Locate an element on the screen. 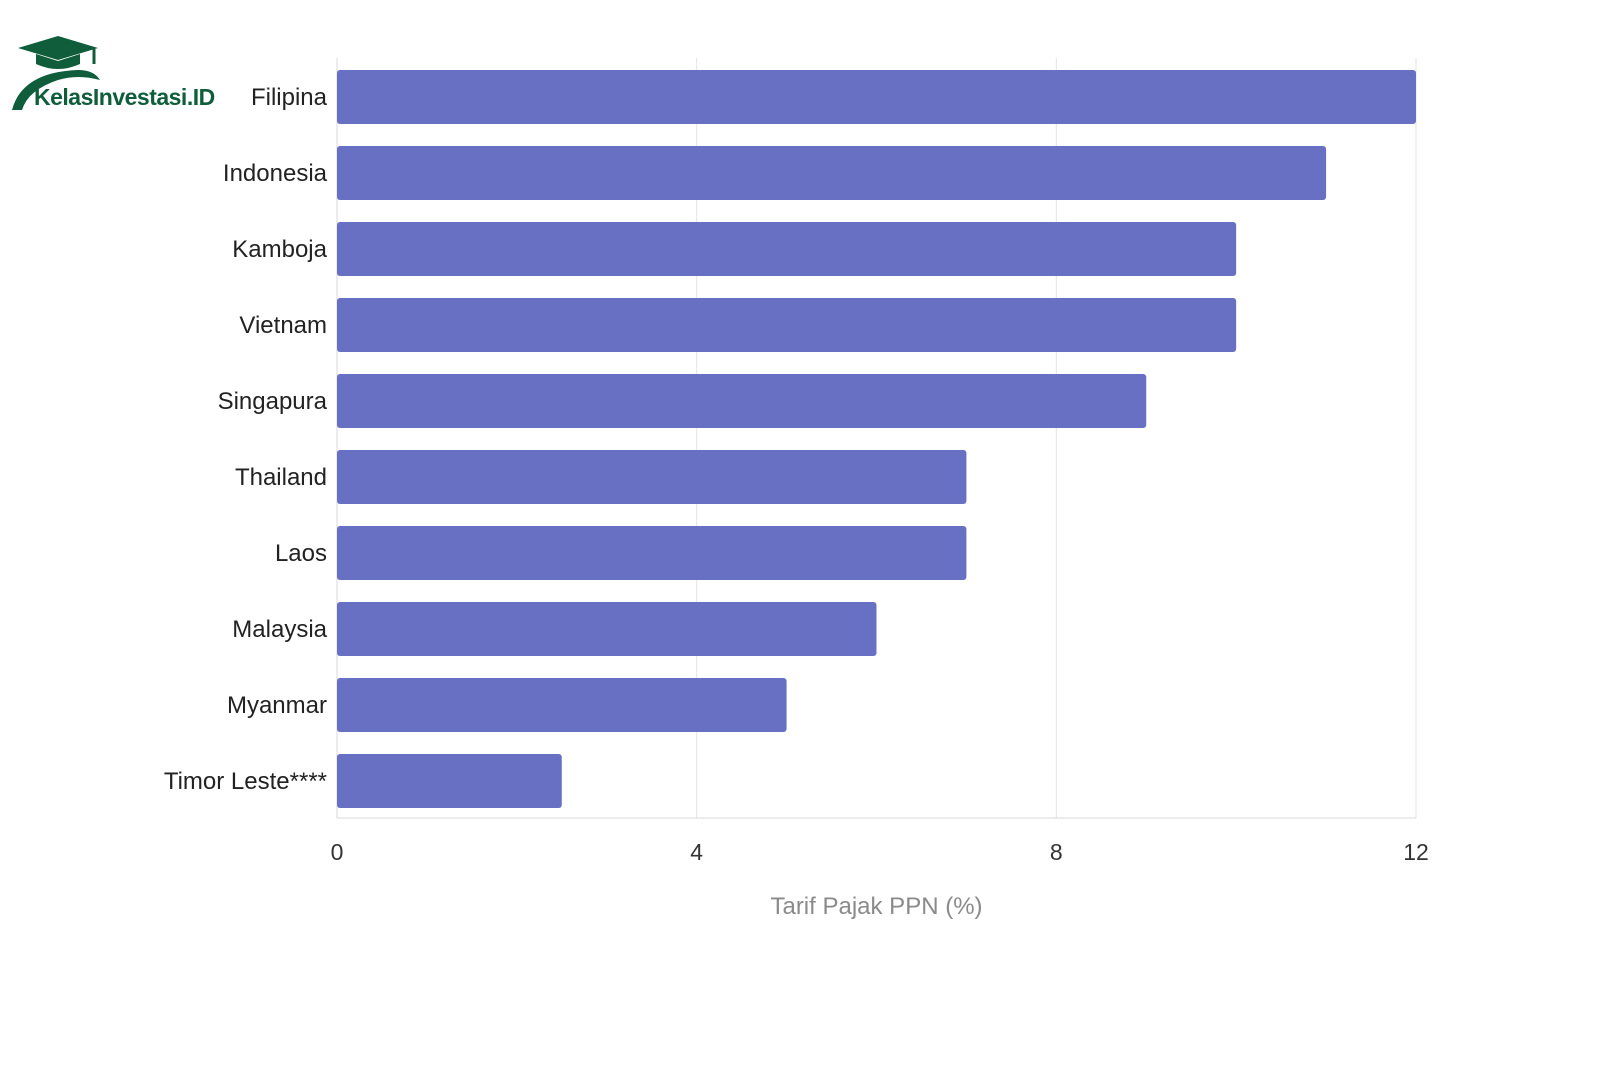  x-tick-label: 12 is located at coordinates (1416, 852).